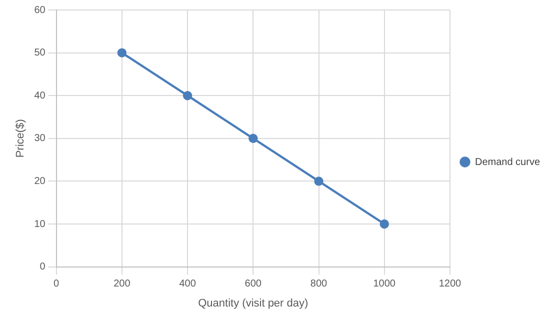 This screenshot has height=324, width=560. What do you see at coordinates (57, 284) in the screenshot?
I see `x-tick-label: 0` at bounding box center [57, 284].